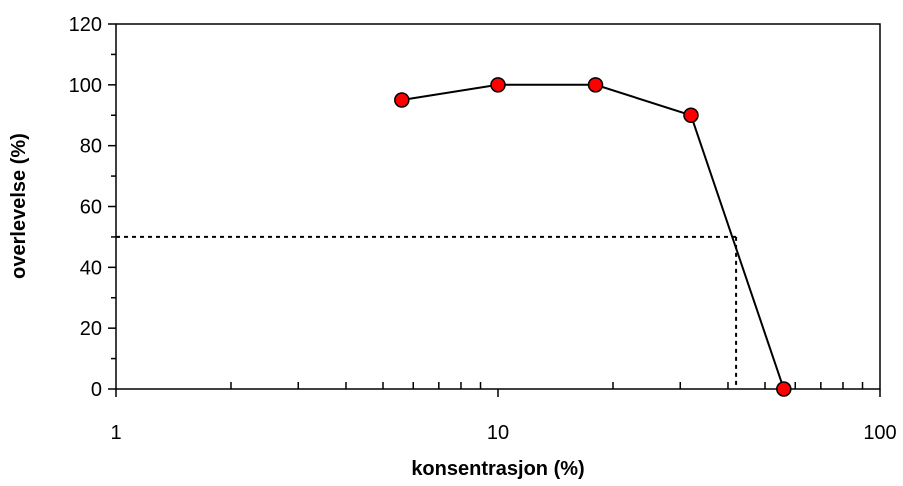  Describe the element at coordinates (498, 433) in the screenshot. I see `x-tick-label: 10` at that location.